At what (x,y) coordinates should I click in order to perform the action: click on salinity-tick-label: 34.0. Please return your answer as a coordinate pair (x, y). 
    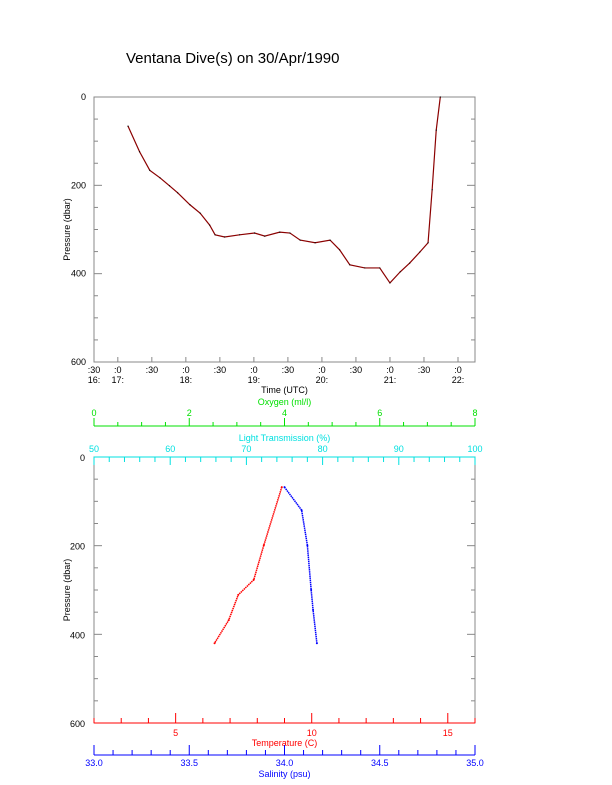
    Looking at the image, I should click on (285, 763).